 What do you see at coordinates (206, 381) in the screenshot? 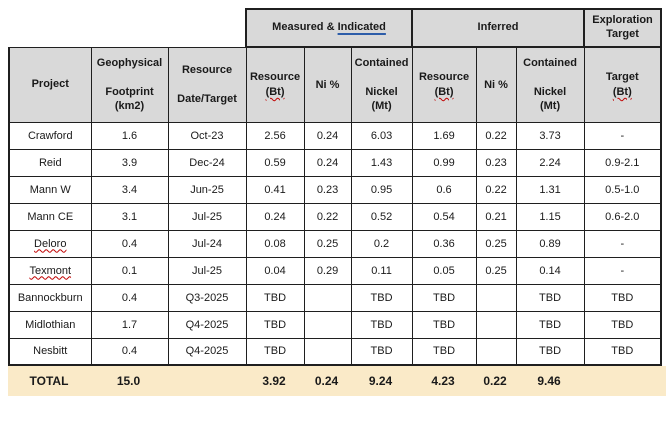
I see `total-cell-resource-date-target` at bounding box center [206, 381].